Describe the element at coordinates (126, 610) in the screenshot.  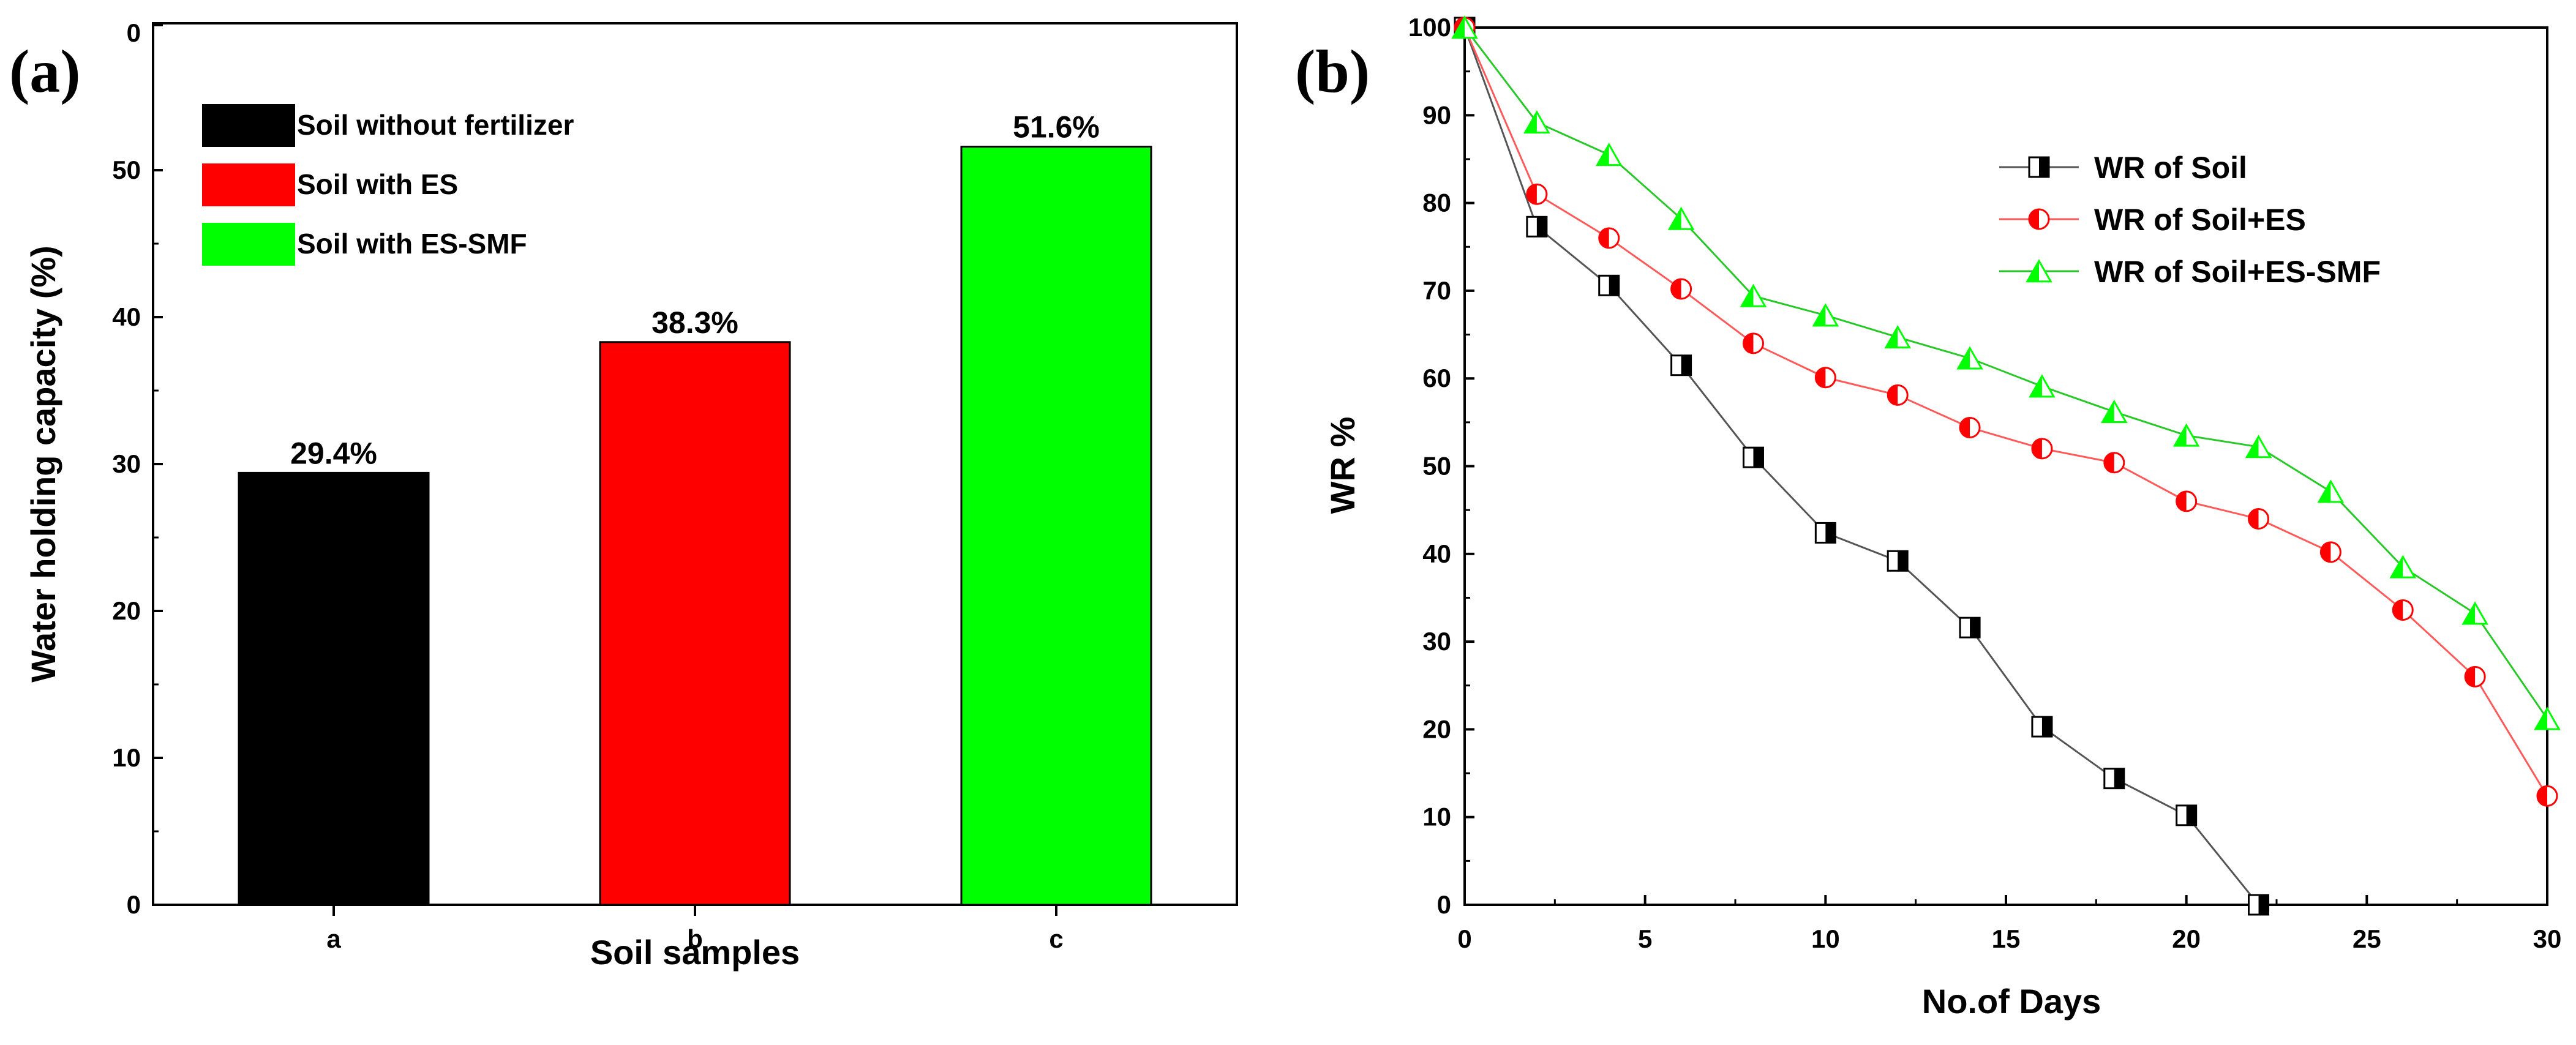
I see `y-tick-label: 20` at that location.